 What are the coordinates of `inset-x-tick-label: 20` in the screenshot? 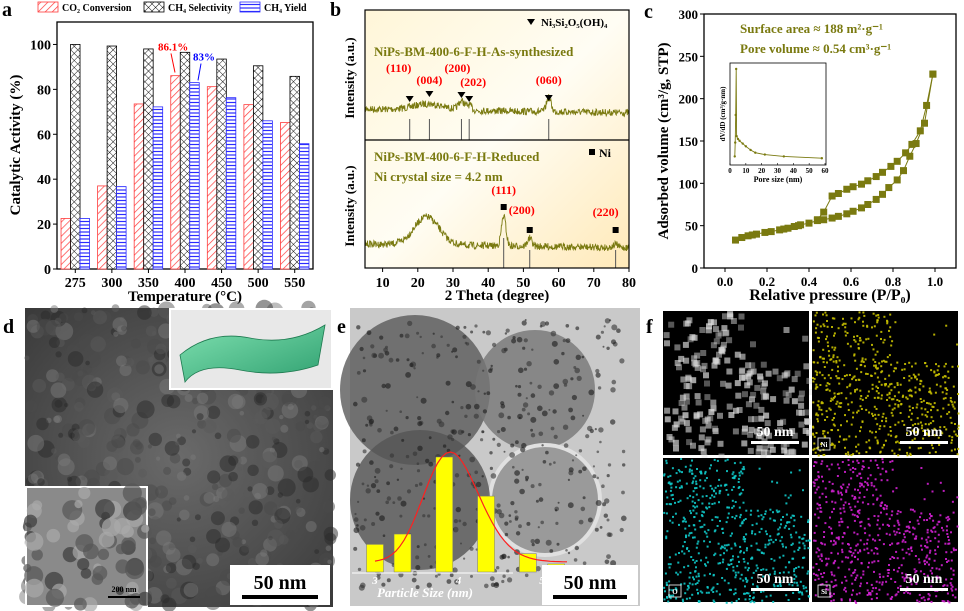 It's located at (762, 171).